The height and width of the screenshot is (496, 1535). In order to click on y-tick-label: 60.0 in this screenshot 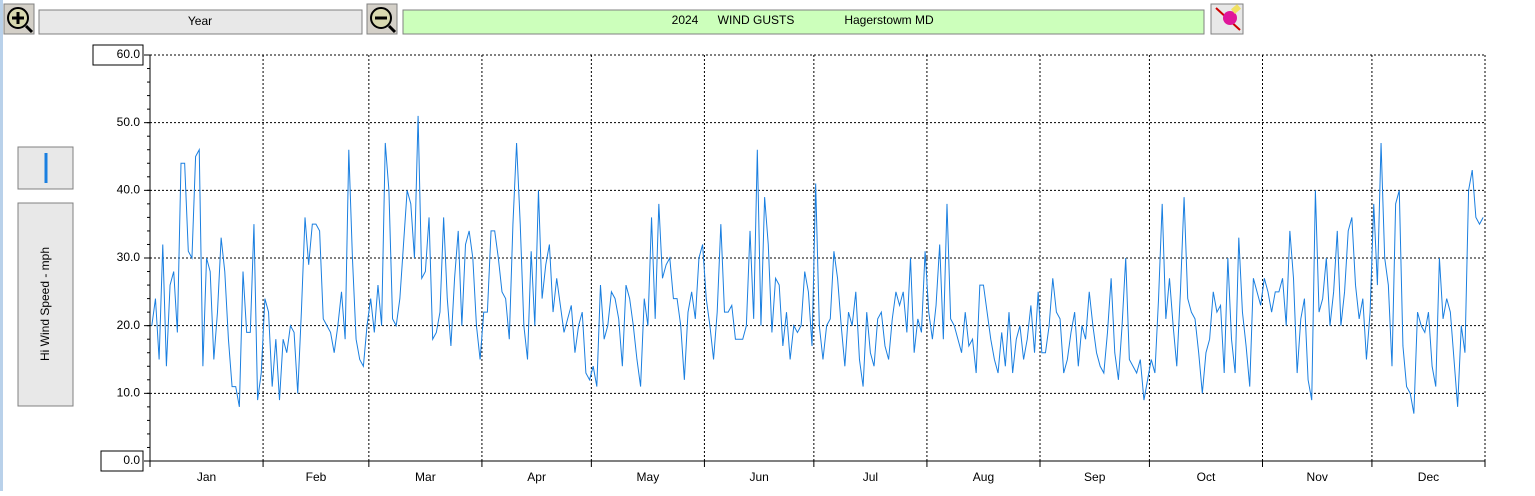, I will do `click(129, 54)`.